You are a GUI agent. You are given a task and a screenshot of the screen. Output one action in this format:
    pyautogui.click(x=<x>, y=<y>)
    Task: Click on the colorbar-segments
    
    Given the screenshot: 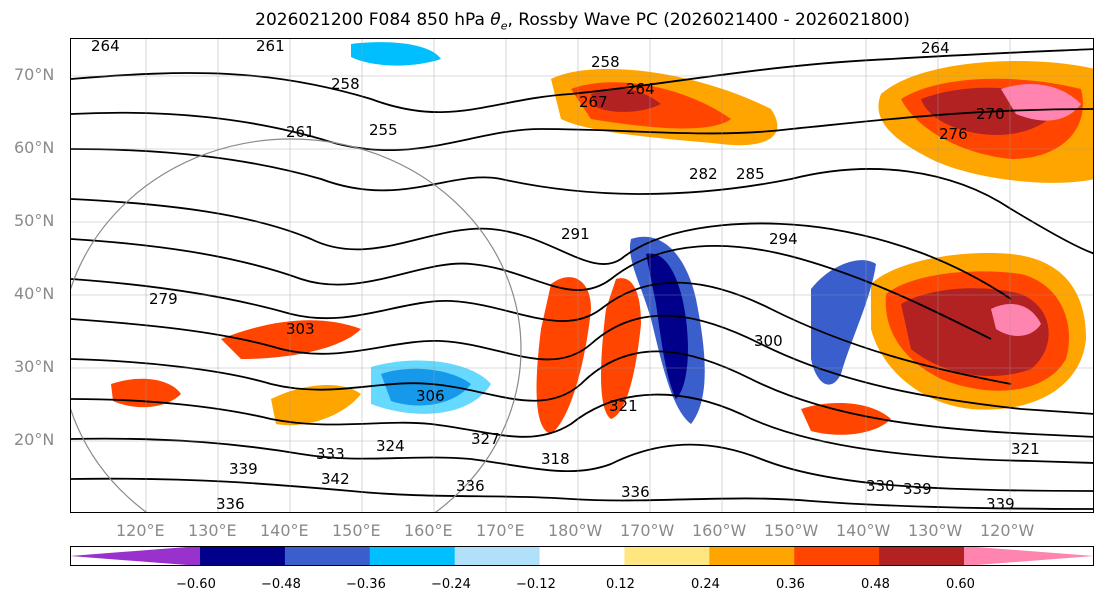 What is the action you would take?
    pyautogui.click(x=582, y=556)
    